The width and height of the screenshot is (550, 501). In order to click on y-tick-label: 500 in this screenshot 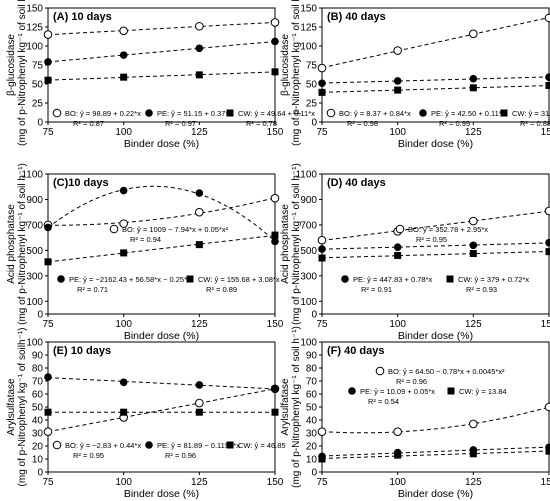, I will do `click(308, 251)`.